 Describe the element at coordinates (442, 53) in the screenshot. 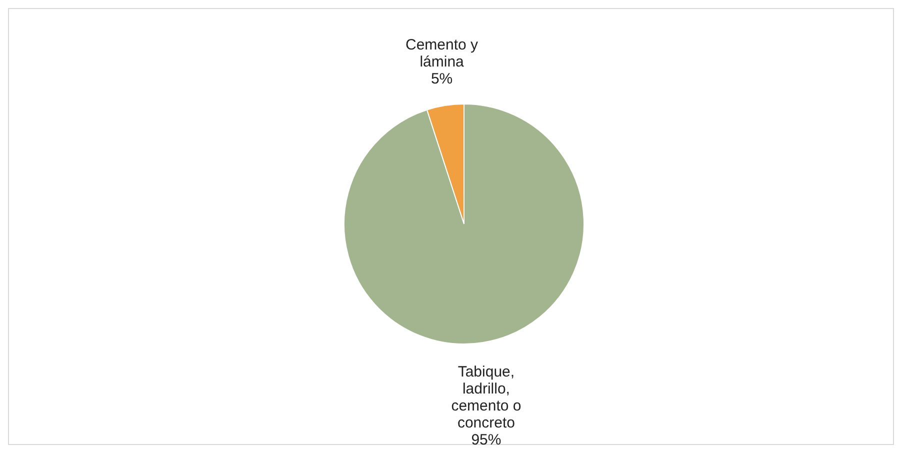

I see `slice-label: Cemento y lámina` at that location.